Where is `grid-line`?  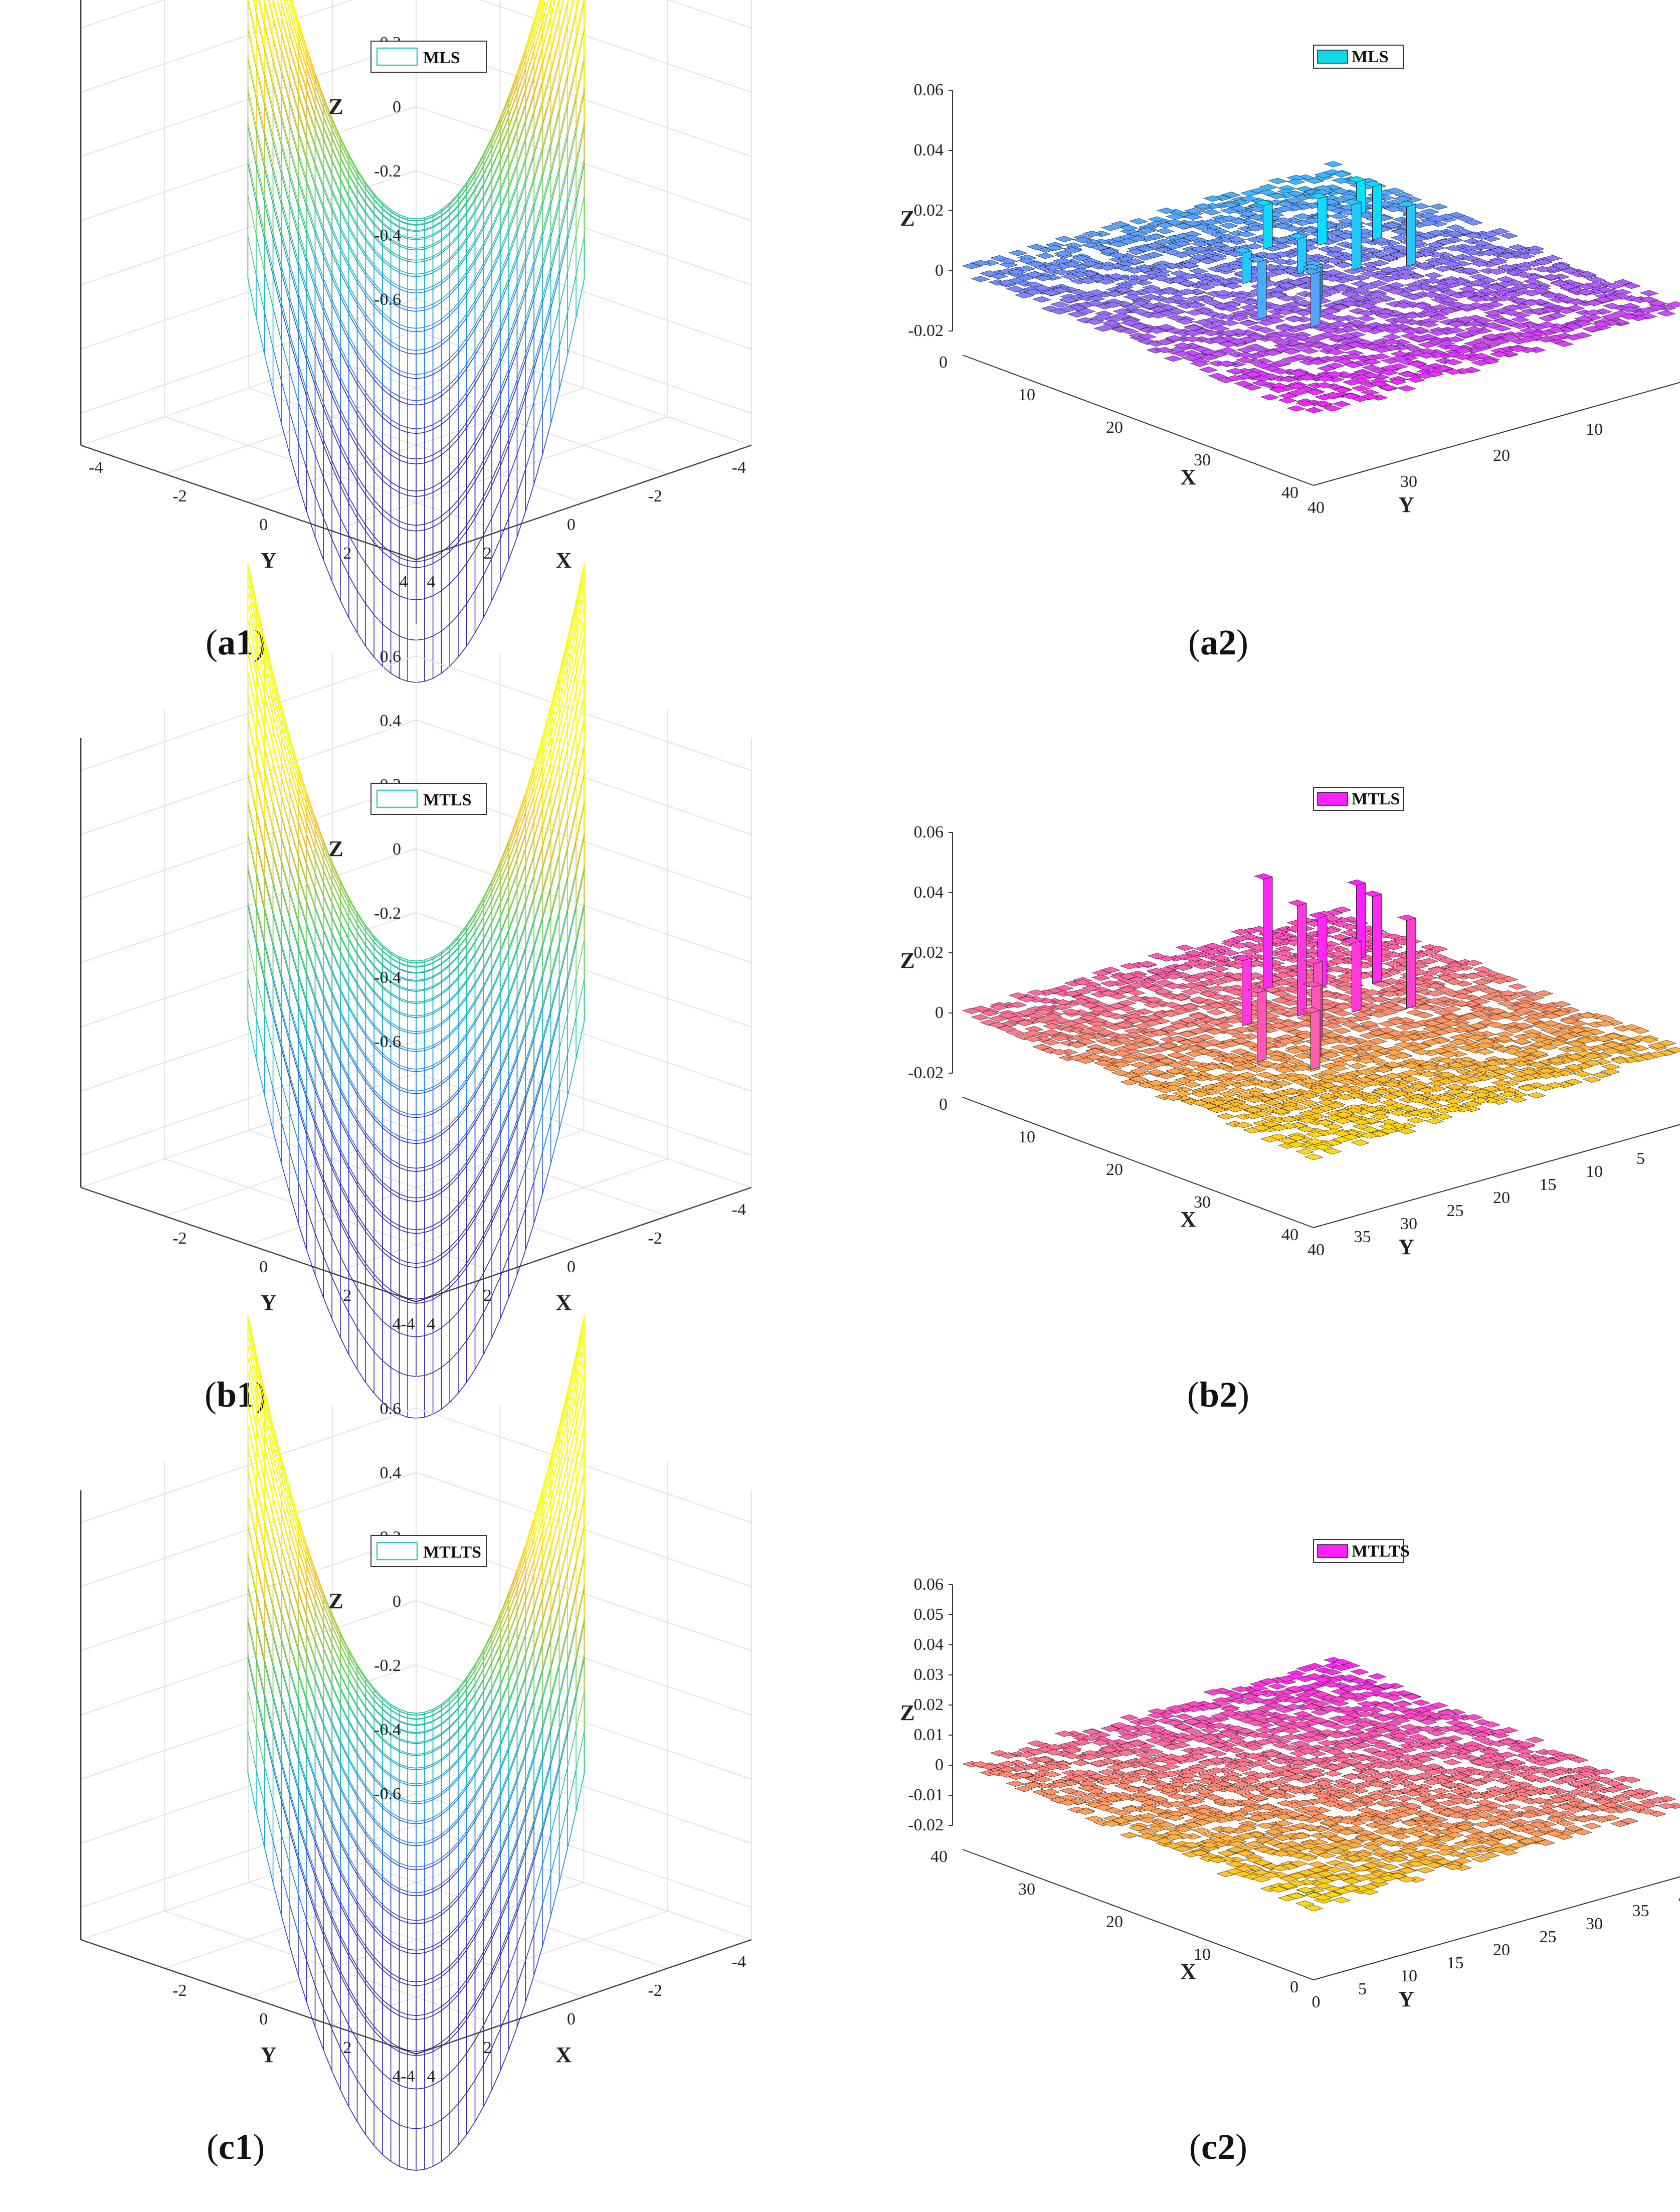
grid-line is located at coordinates (248, 227).